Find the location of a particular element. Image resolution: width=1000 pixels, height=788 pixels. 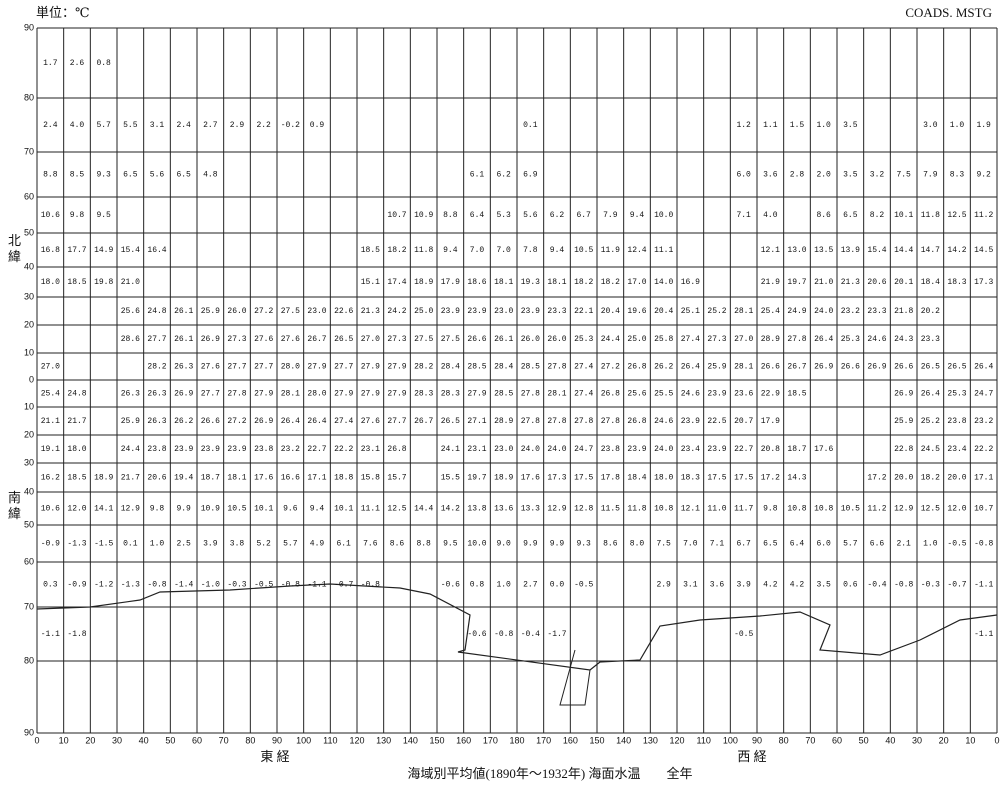

lon-label: 170 is located at coordinates (490, 740).